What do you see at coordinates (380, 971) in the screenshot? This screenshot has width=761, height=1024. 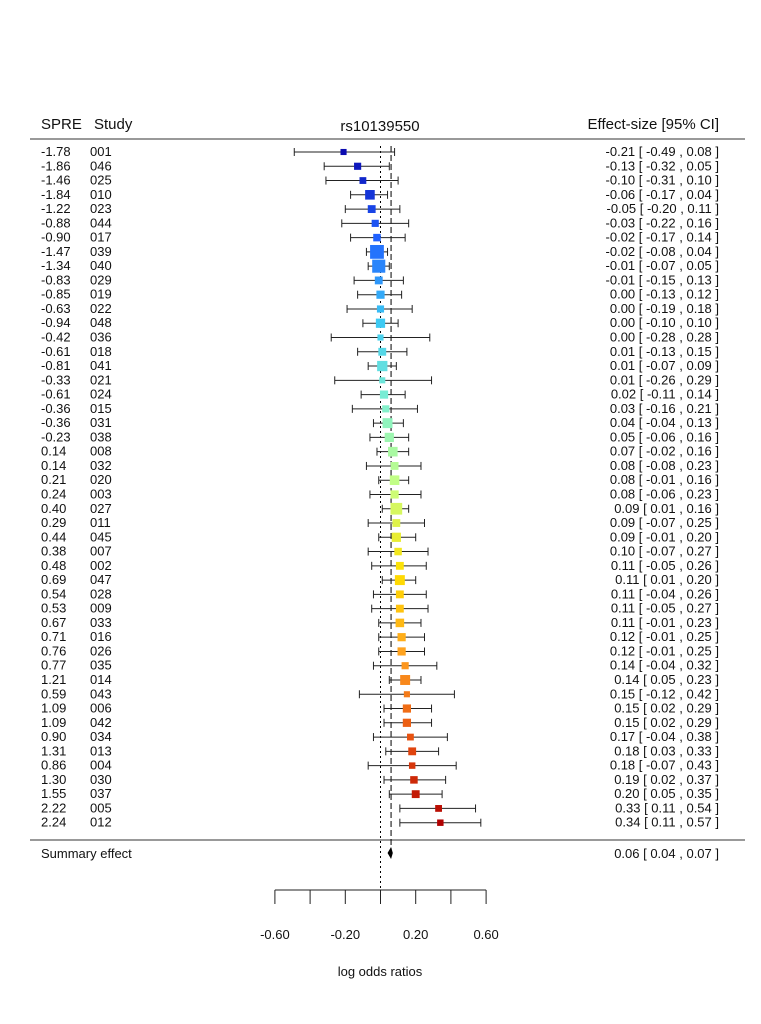 I see `x-axis-label: log odds ratios` at bounding box center [380, 971].